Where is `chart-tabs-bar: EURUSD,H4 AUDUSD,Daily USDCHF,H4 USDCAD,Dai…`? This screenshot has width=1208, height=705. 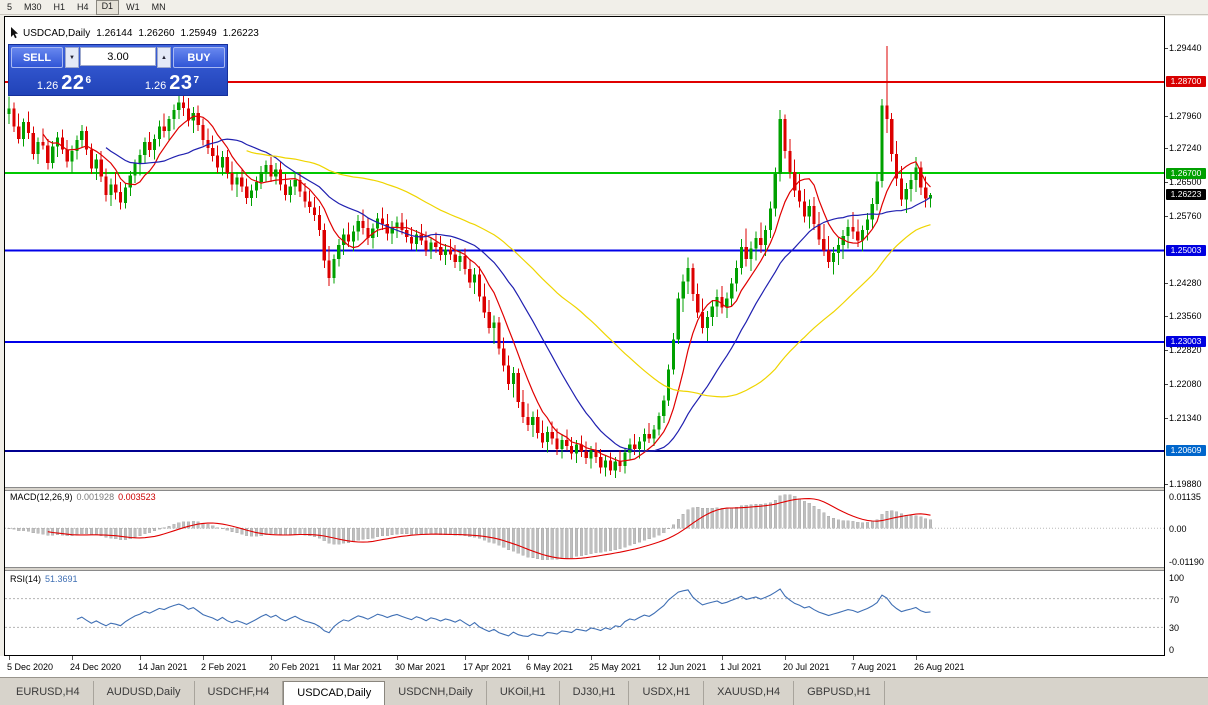
chart-tabs-bar: EURUSD,H4 AUDUSD,Daily USDCHF,H4 USDCAD,Dai… is located at coordinates (604, 691).